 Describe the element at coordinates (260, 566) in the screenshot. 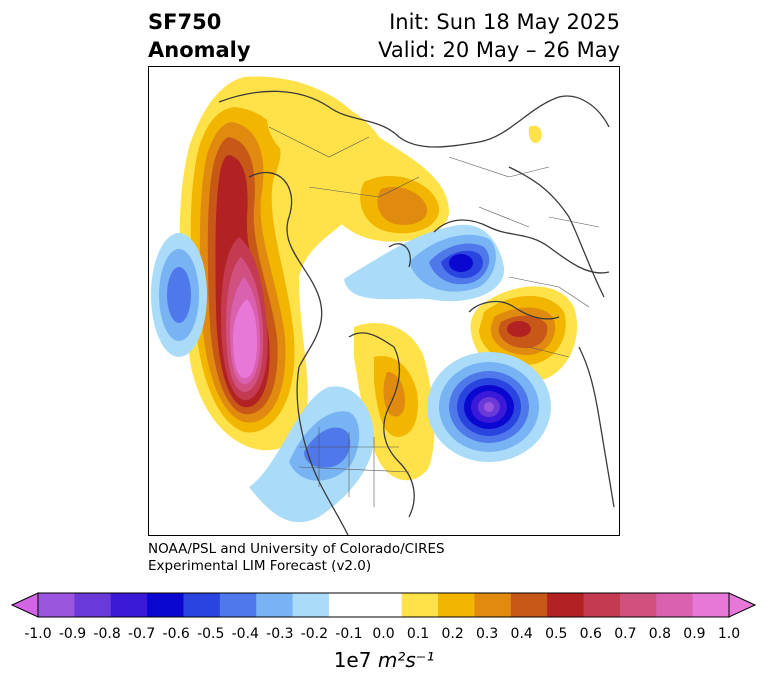

I see `credit-line-2: Experimental LIM Forecast (v2.0)` at that location.